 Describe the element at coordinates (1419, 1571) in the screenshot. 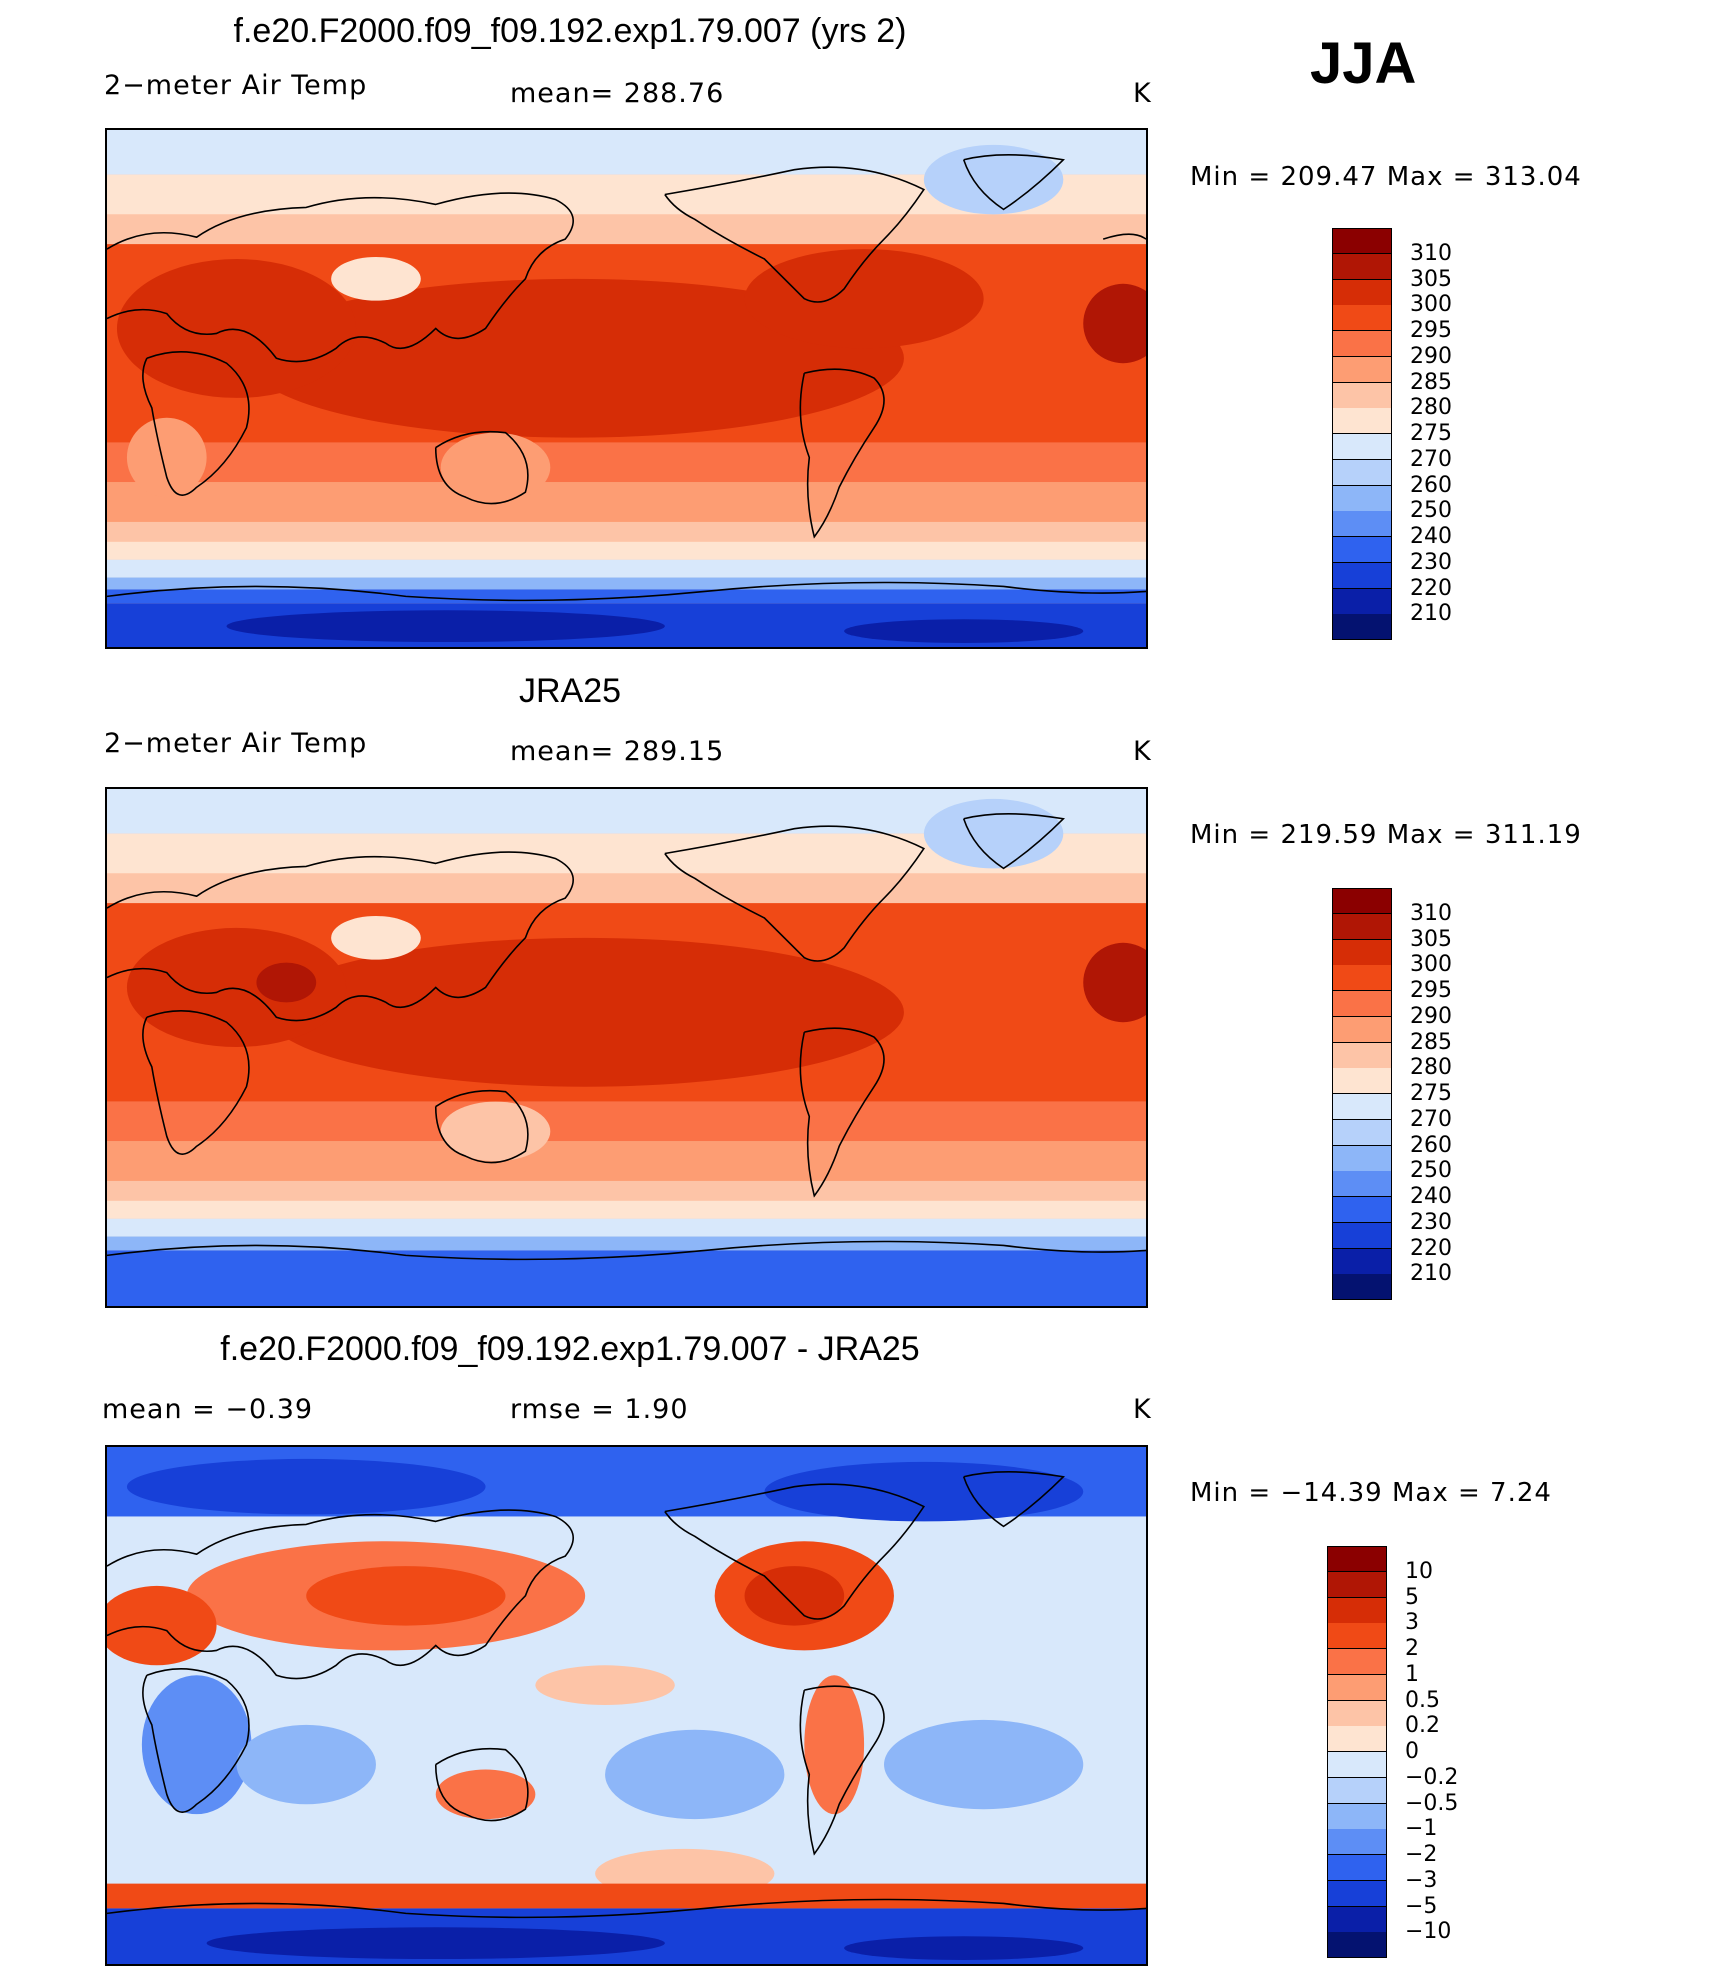

I see `colorbar-tick-label: 10` at that location.